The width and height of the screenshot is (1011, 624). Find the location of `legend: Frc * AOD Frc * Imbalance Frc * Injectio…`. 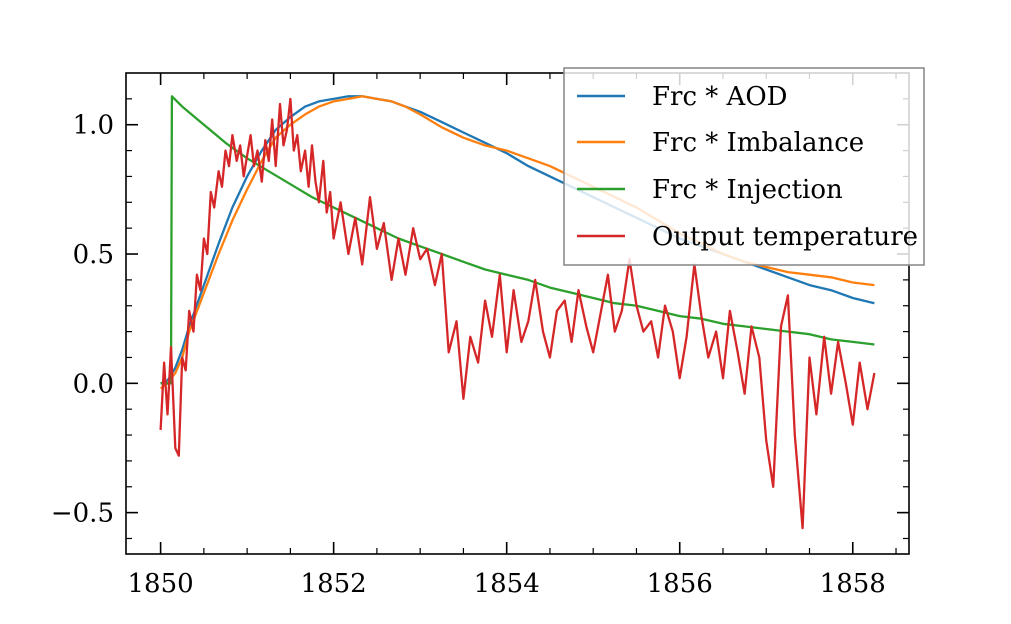

legend: Frc * AOD Frc * Imbalance Frc * Injectio… is located at coordinates (744, 166).